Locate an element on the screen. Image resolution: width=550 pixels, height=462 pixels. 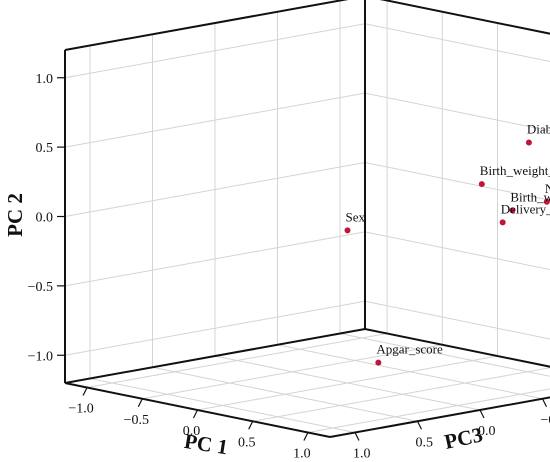
y-tick-label: 1.0 is located at coordinates (45, 79).